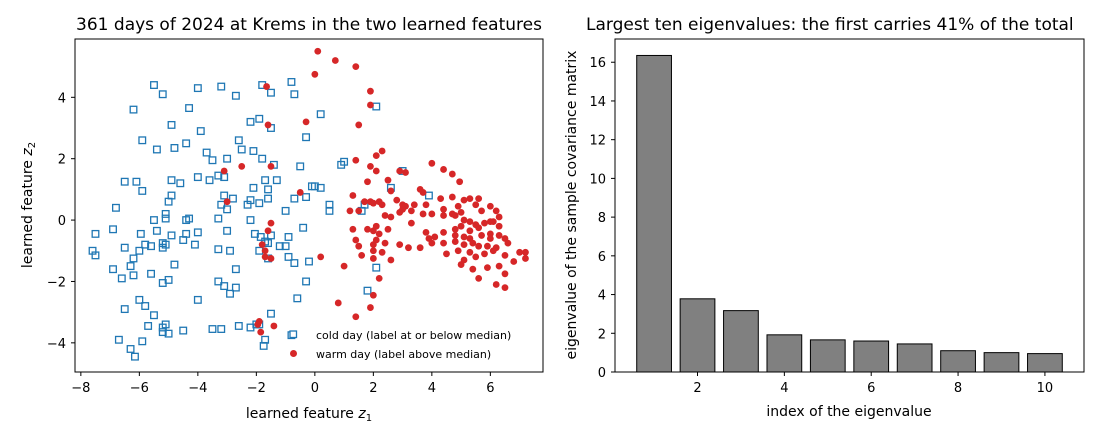 Image resolution: width=1100 pixels, height=440 pixels. I want to click on y-tick-label: 10, so click(597, 179).